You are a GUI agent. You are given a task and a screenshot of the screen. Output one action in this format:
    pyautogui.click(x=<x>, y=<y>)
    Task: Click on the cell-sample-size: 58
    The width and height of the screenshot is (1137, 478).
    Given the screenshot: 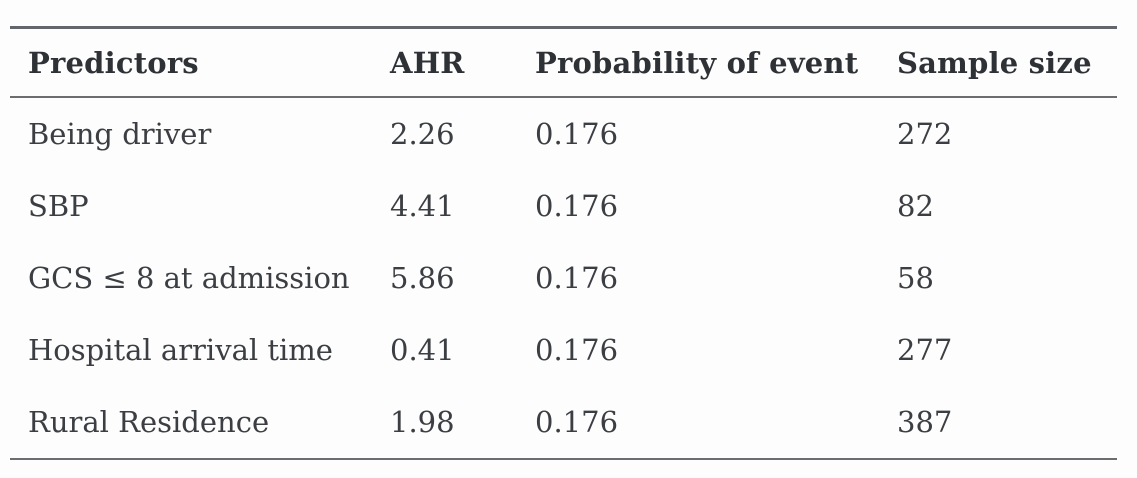 What is the action you would take?
    pyautogui.click(x=915, y=278)
    